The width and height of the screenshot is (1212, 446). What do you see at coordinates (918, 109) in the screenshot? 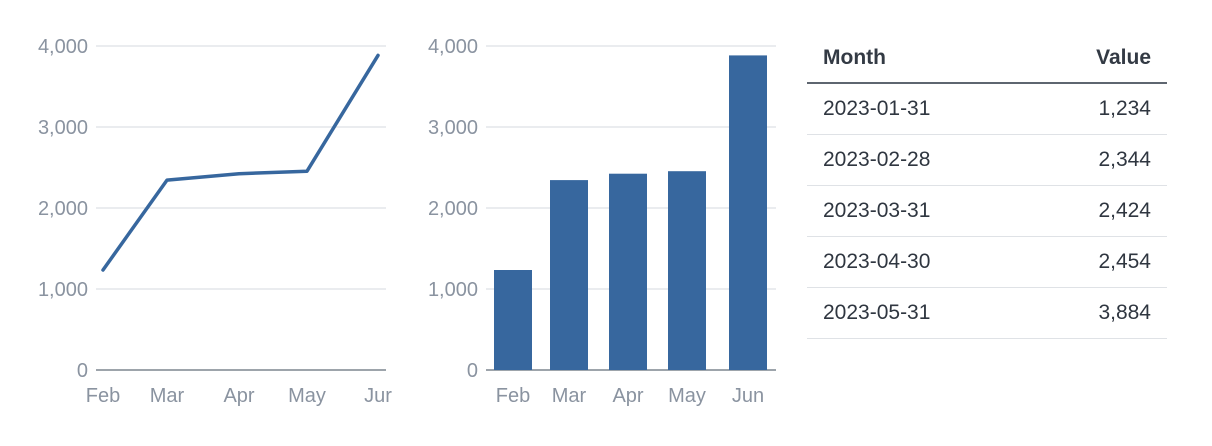
I see `month-cell: 2023-01-31` at bounding box center [918, 109].